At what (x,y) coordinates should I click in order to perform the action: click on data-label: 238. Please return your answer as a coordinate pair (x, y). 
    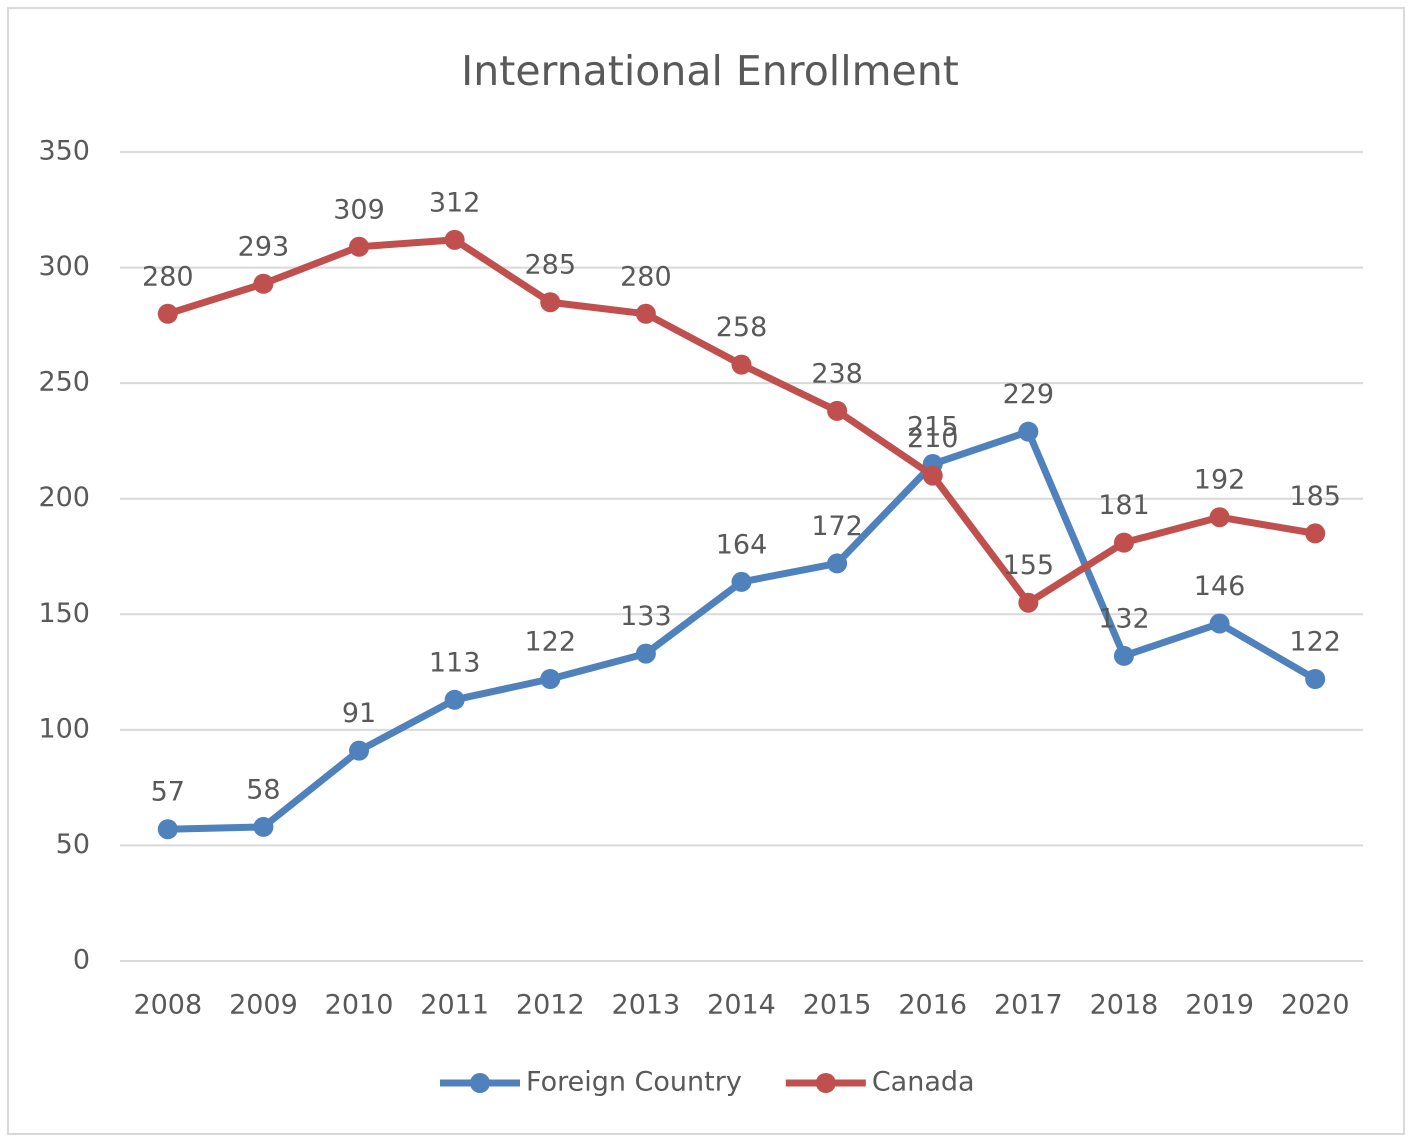
    Looking at the image, I should click on (837, 373).